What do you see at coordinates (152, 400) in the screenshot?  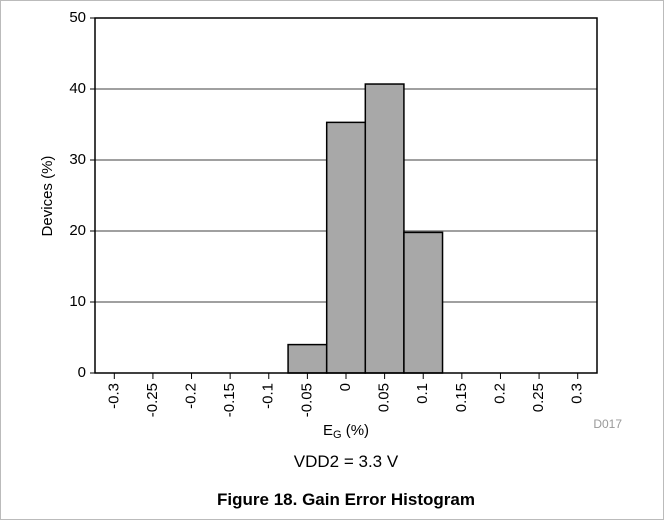 I see `x-tick-label: -0.25` at bounding box center [152, 400].